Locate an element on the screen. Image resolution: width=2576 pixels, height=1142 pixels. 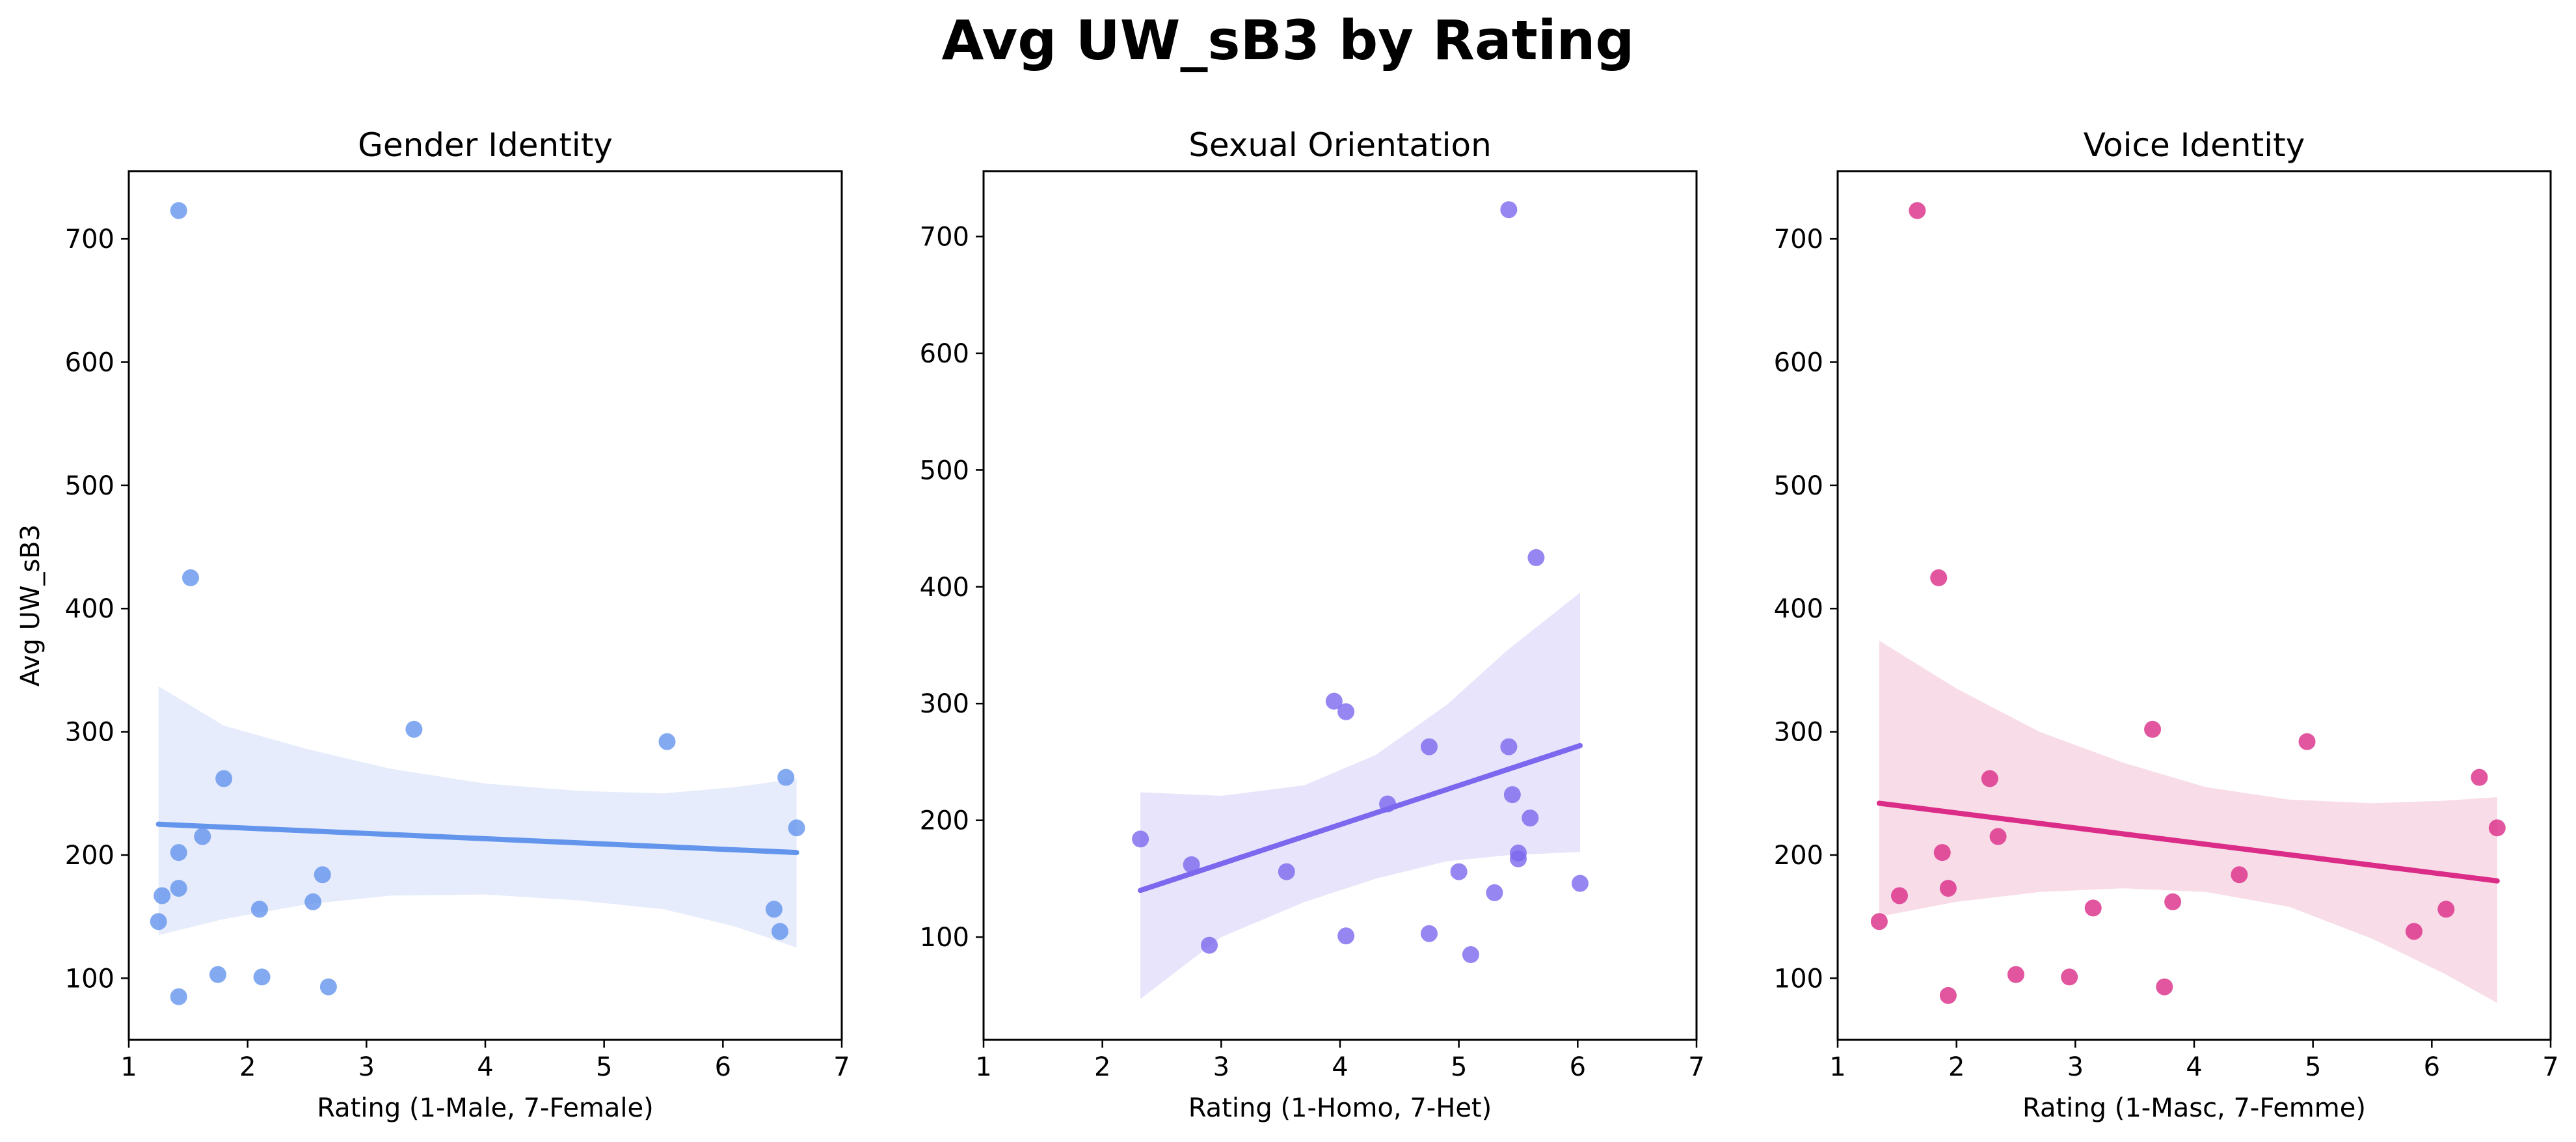
x-axis-label: Rating (1-Male, 7-Female) is located at coordinates (485, 1108).